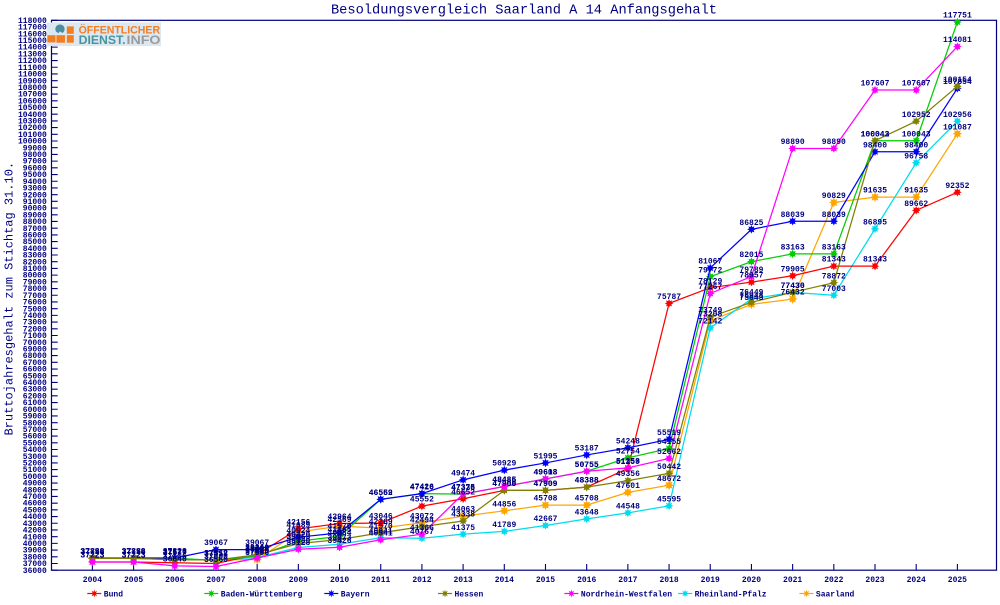 The height and width of the screenshot is (605, 1000). Describe the element at coordinates (875, 260) in the screenshot. I see `svg-text: 81343` at that location.